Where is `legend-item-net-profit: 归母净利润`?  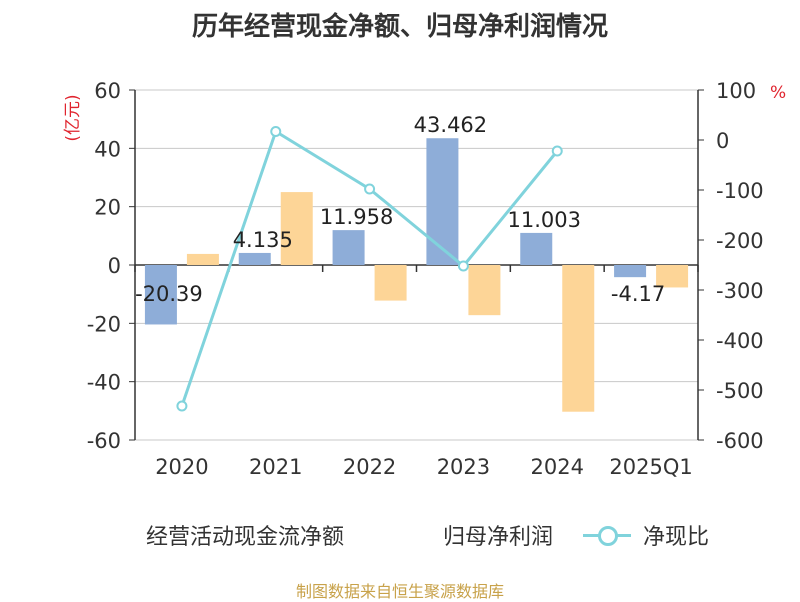
legend-item-net-profit: 归母净利润 is located at coordinates (468, 535).